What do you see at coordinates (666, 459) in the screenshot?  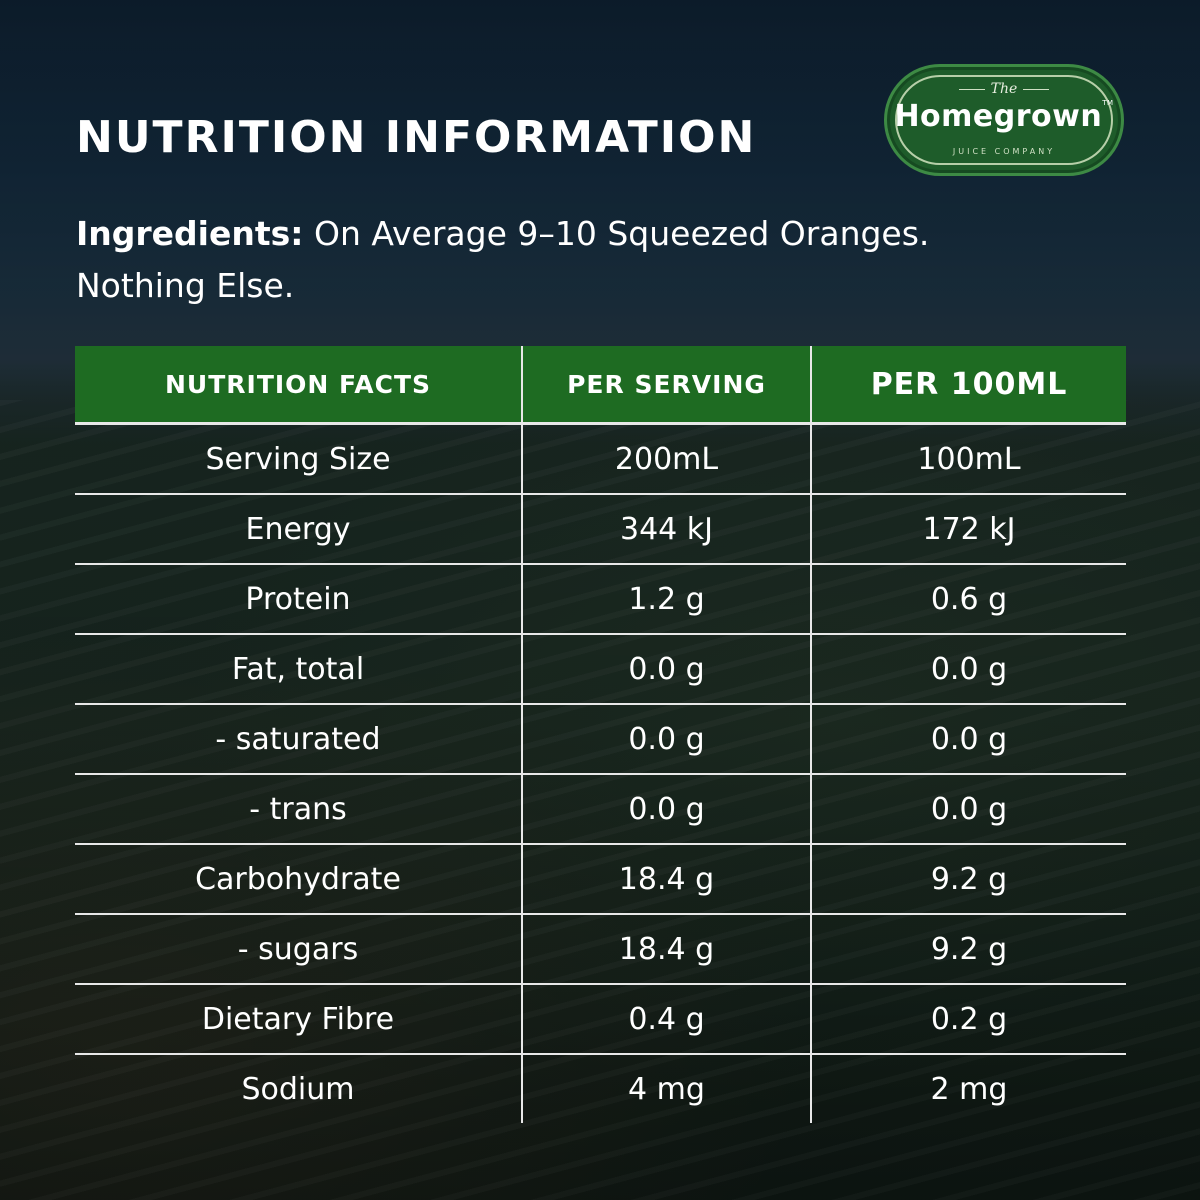 I see `per-serving-value: 200mL` at bounding box center [666, 459].